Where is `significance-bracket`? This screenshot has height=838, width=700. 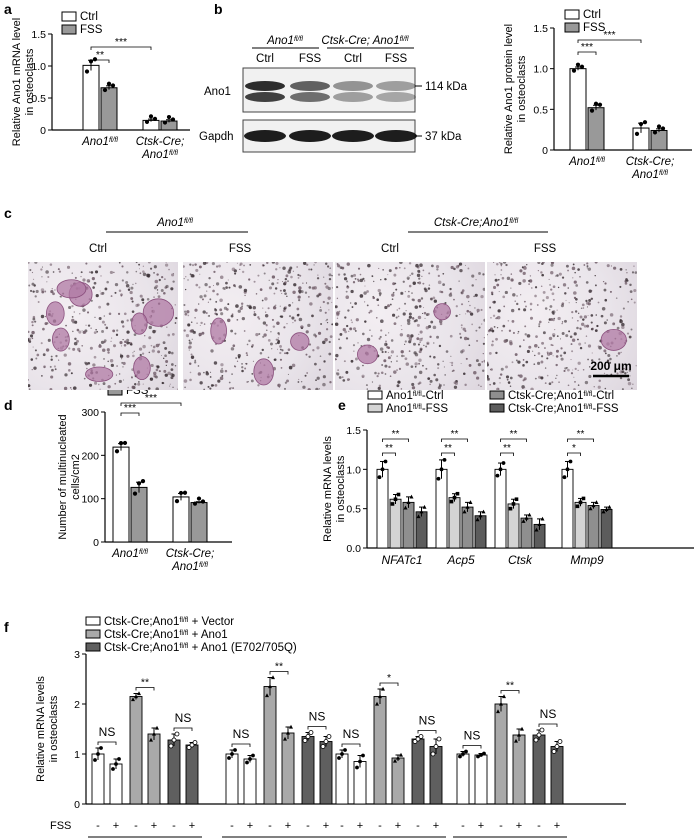 significance-bracket is located at coordinates (241, 745).